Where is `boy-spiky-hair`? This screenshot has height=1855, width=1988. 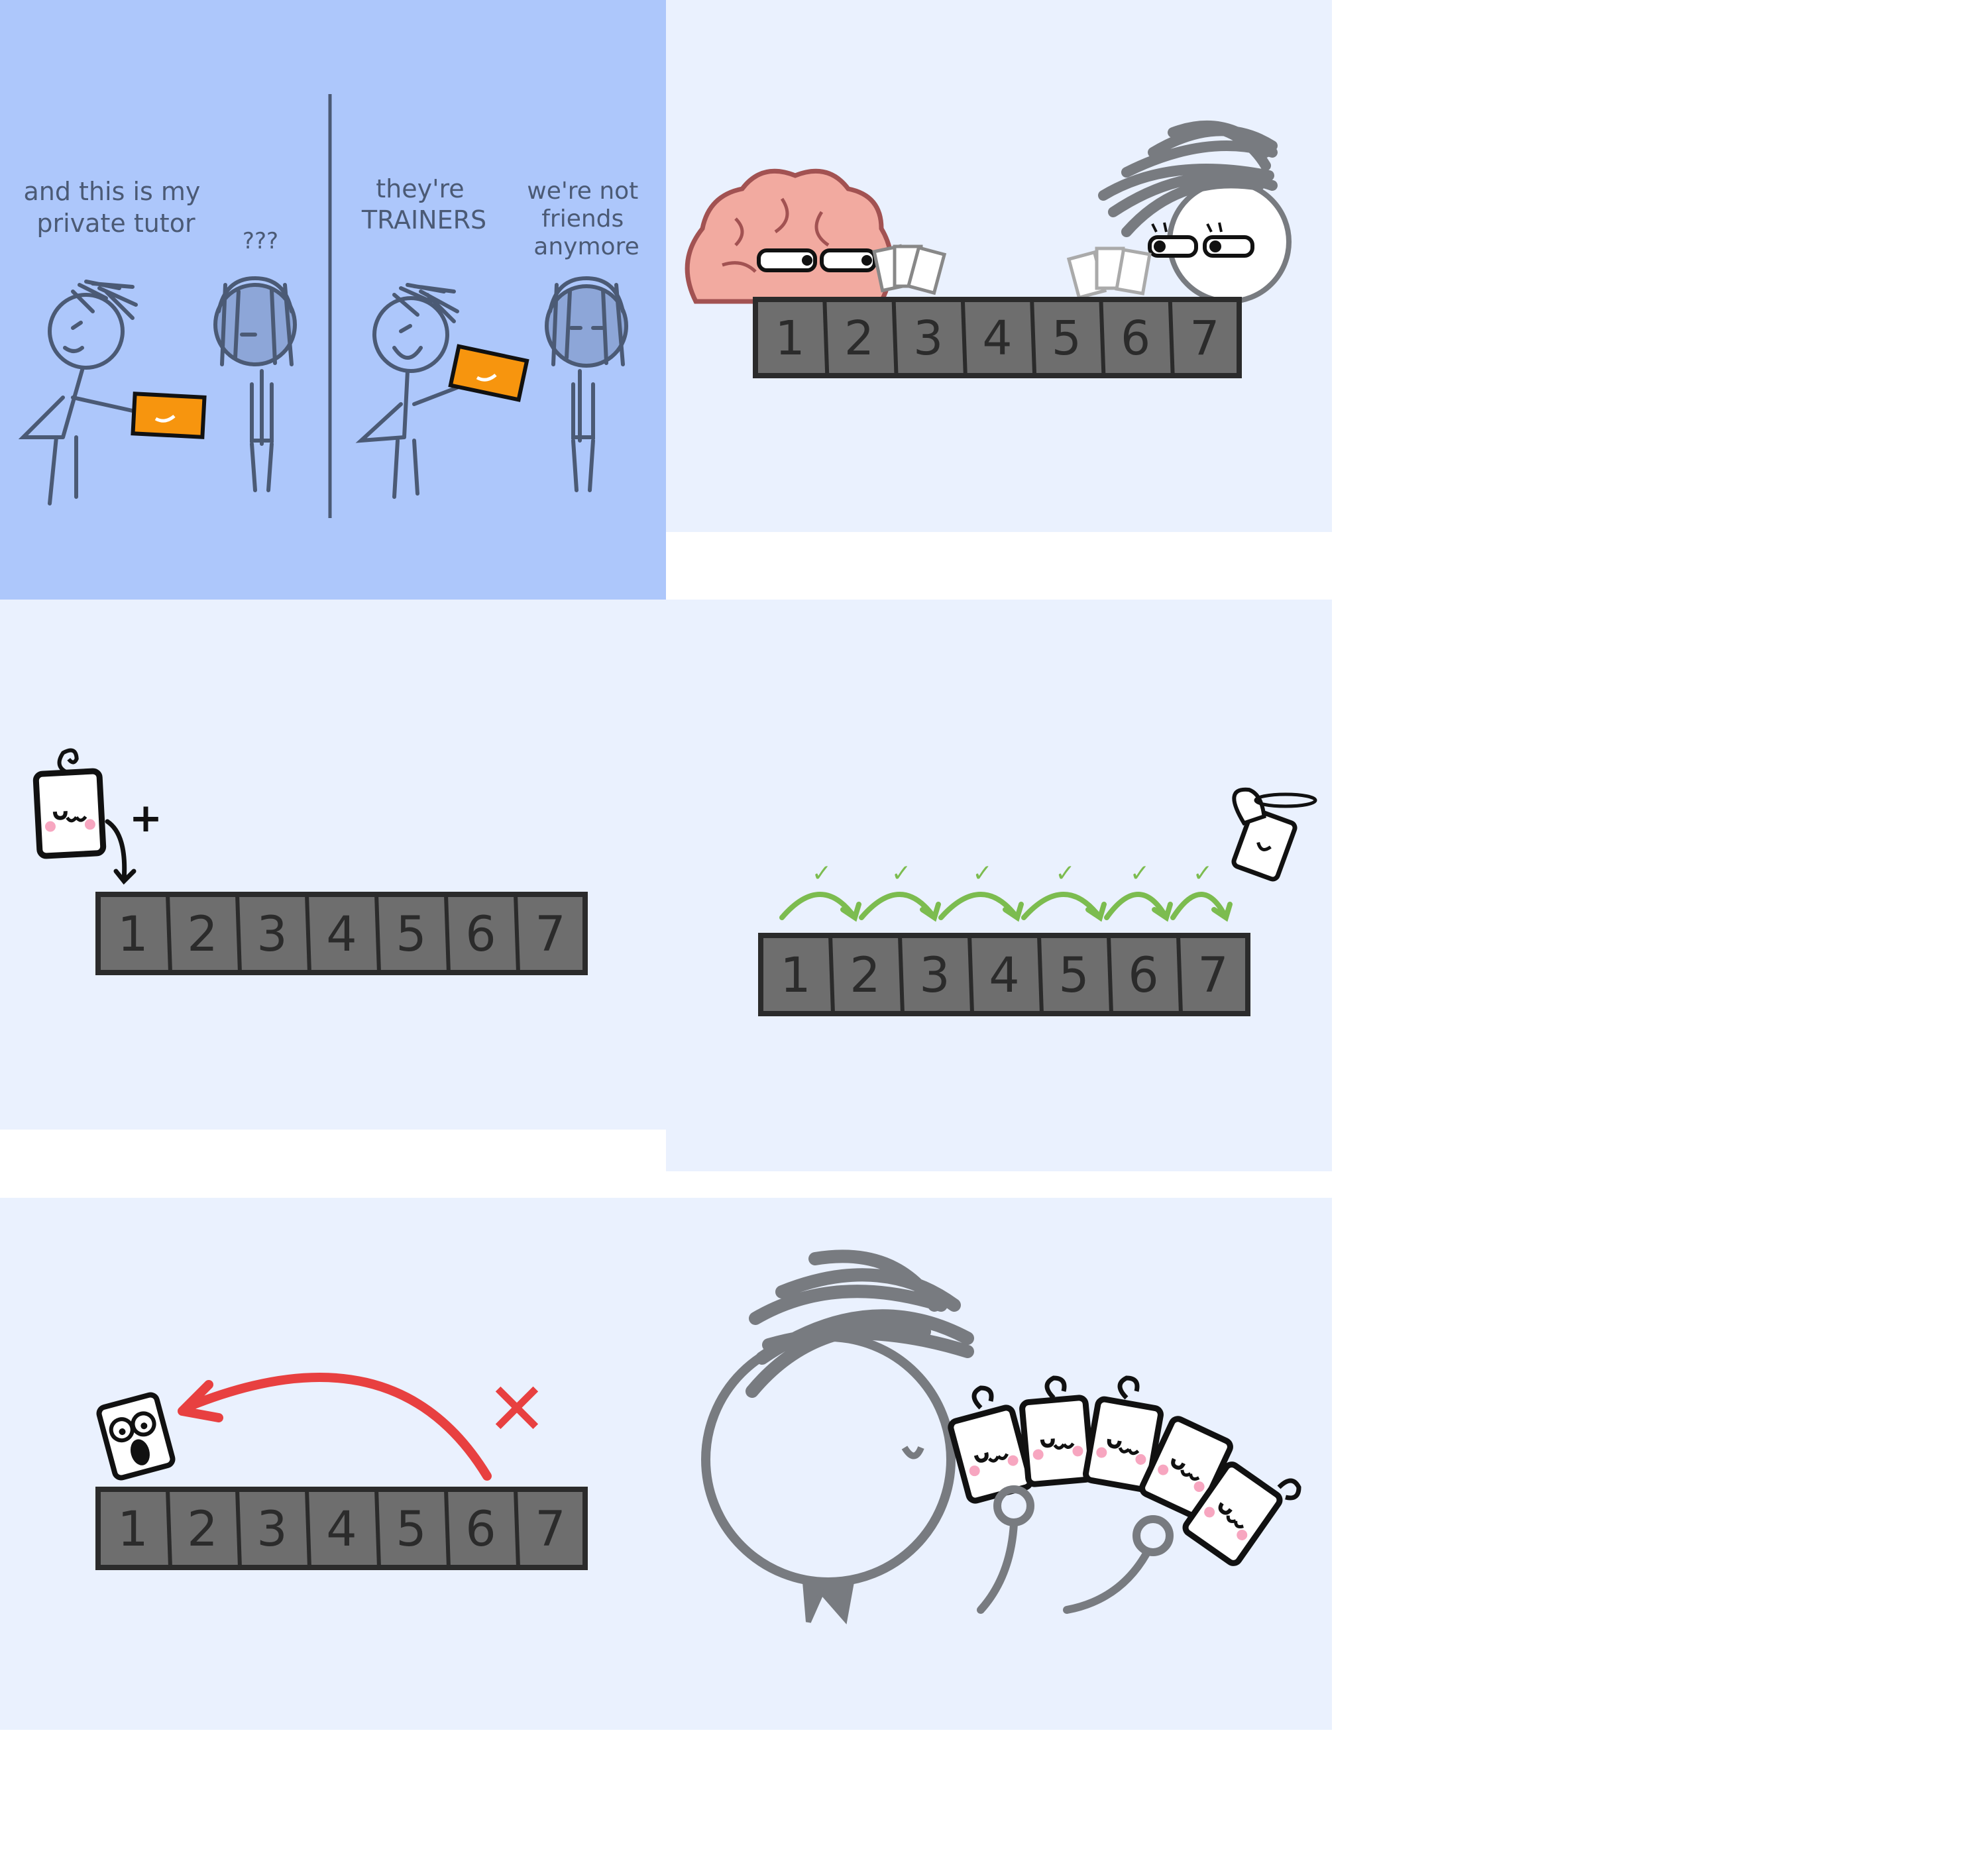 boy-spiky-hair is located at coordinates (1195, 212).